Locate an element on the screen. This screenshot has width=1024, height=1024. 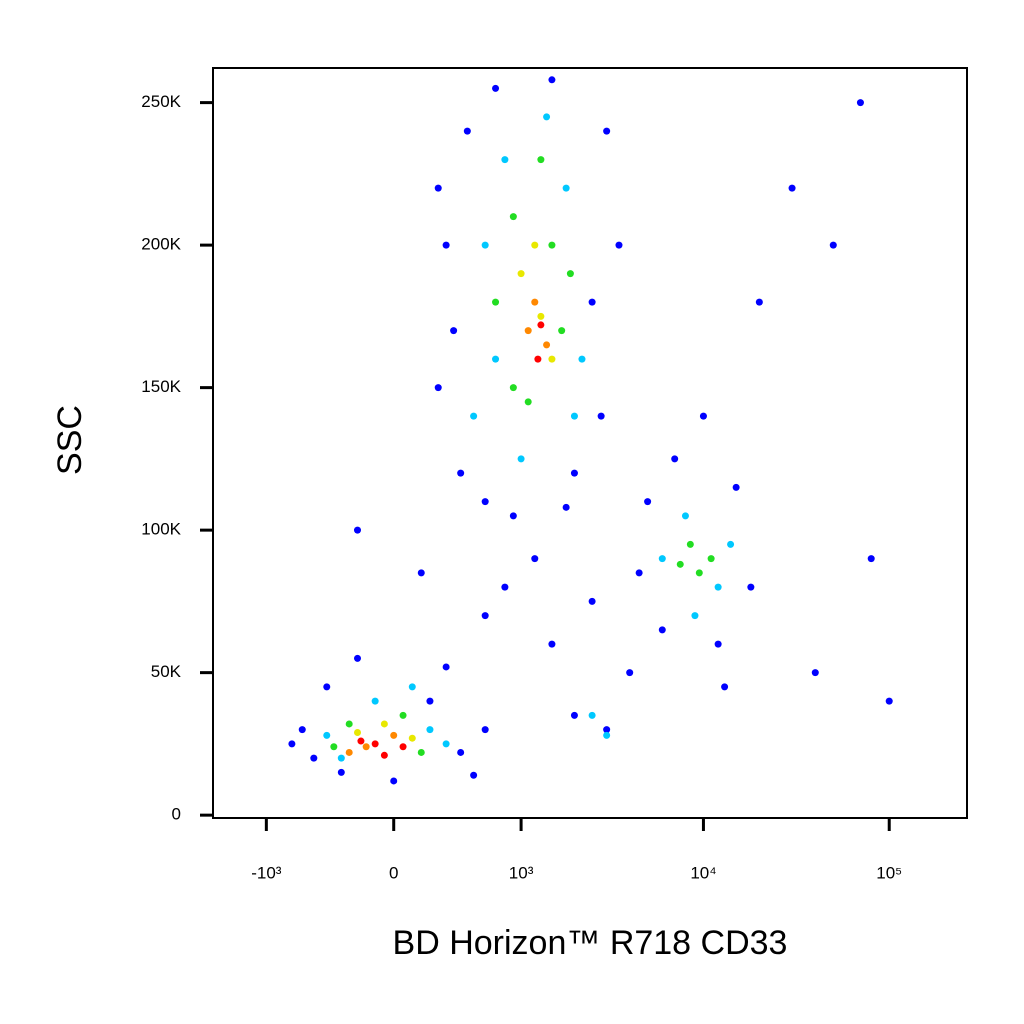
x-tick-label: 10⁴ is located at coordinates (703, 872).